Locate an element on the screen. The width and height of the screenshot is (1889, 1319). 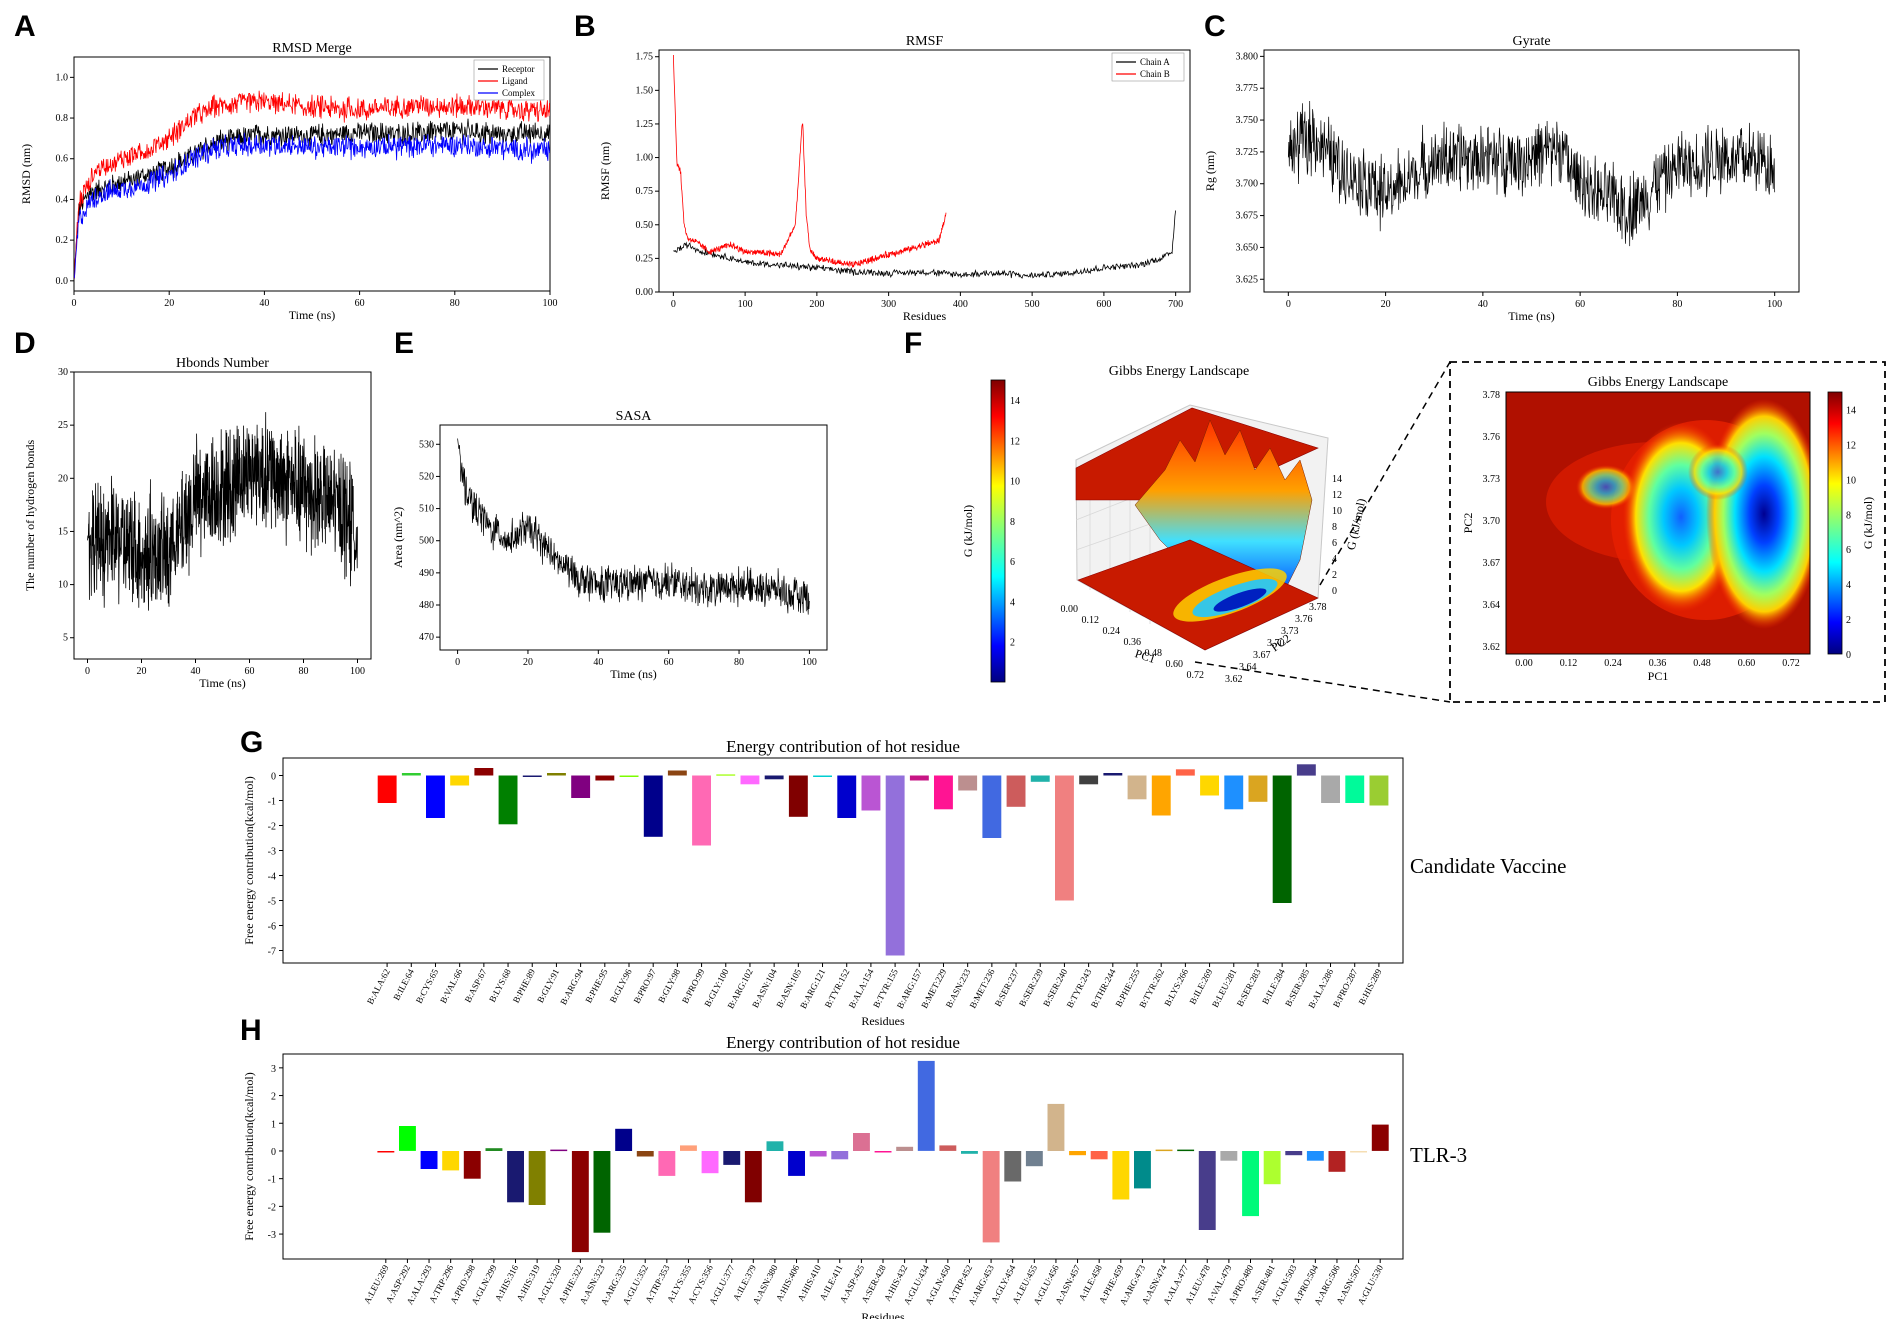
heatmap-x-tick: 0.48 is located at coordinates (1702, 663).